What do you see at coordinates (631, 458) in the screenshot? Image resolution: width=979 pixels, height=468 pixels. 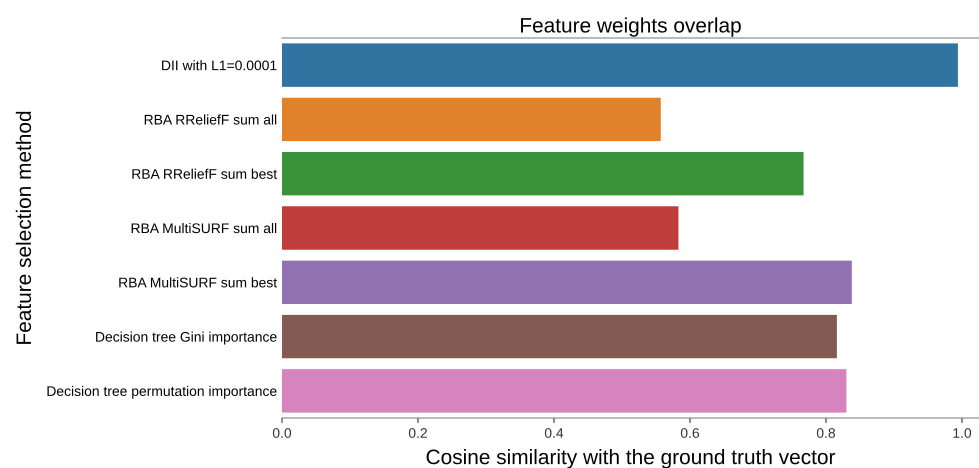 I see `x-axis-title: Cosine similarity with the ground truth vector` at bounding box center [631, 458].